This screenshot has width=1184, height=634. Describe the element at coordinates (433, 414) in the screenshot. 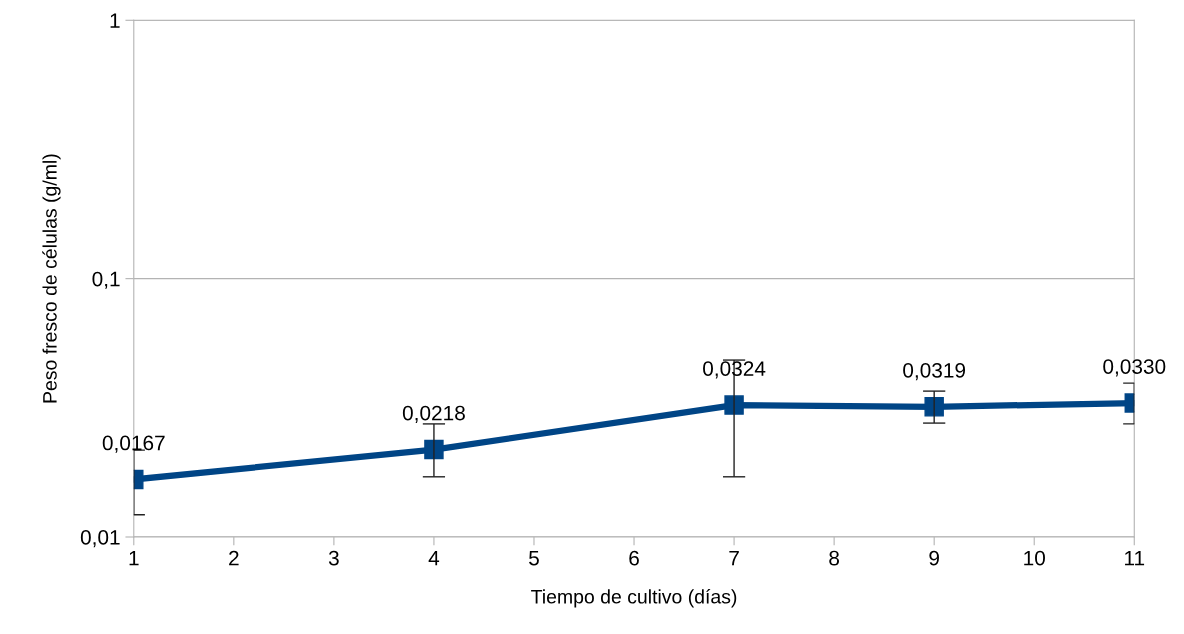

I see `data-label: 0,0218` at that location.